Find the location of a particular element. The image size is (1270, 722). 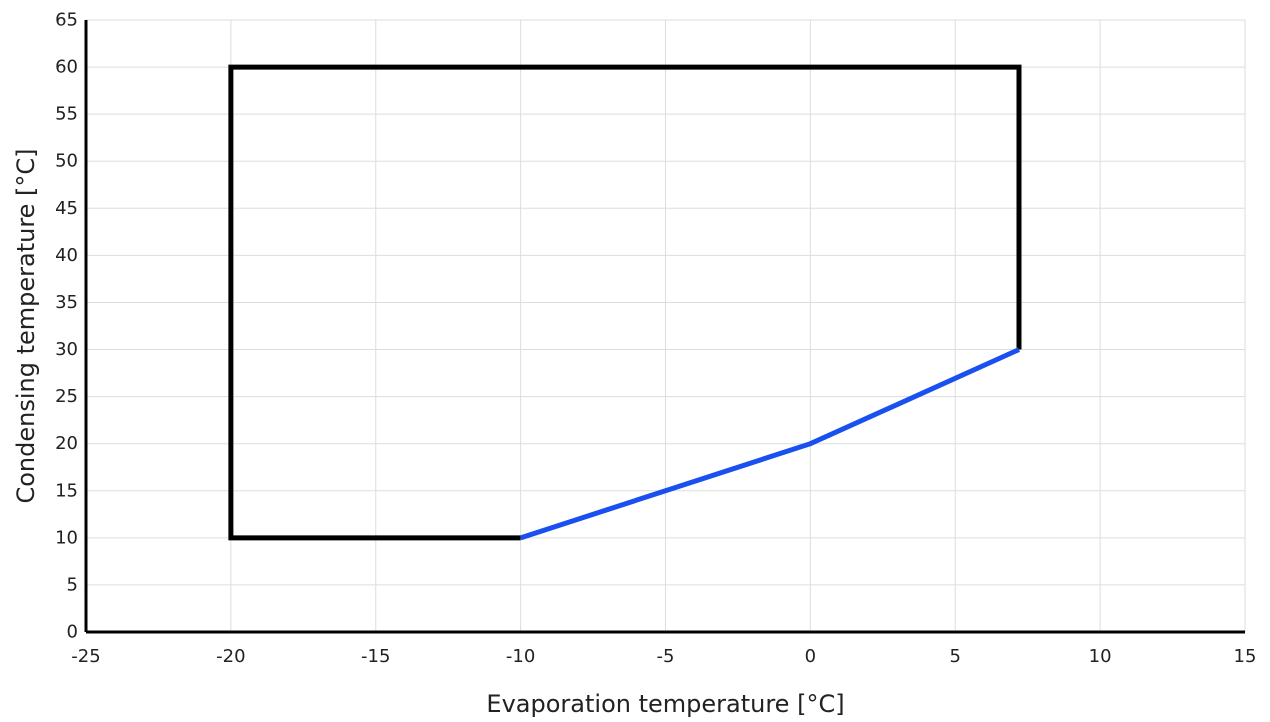

y-tick-label: 20 is located at coordinates (66, 443).